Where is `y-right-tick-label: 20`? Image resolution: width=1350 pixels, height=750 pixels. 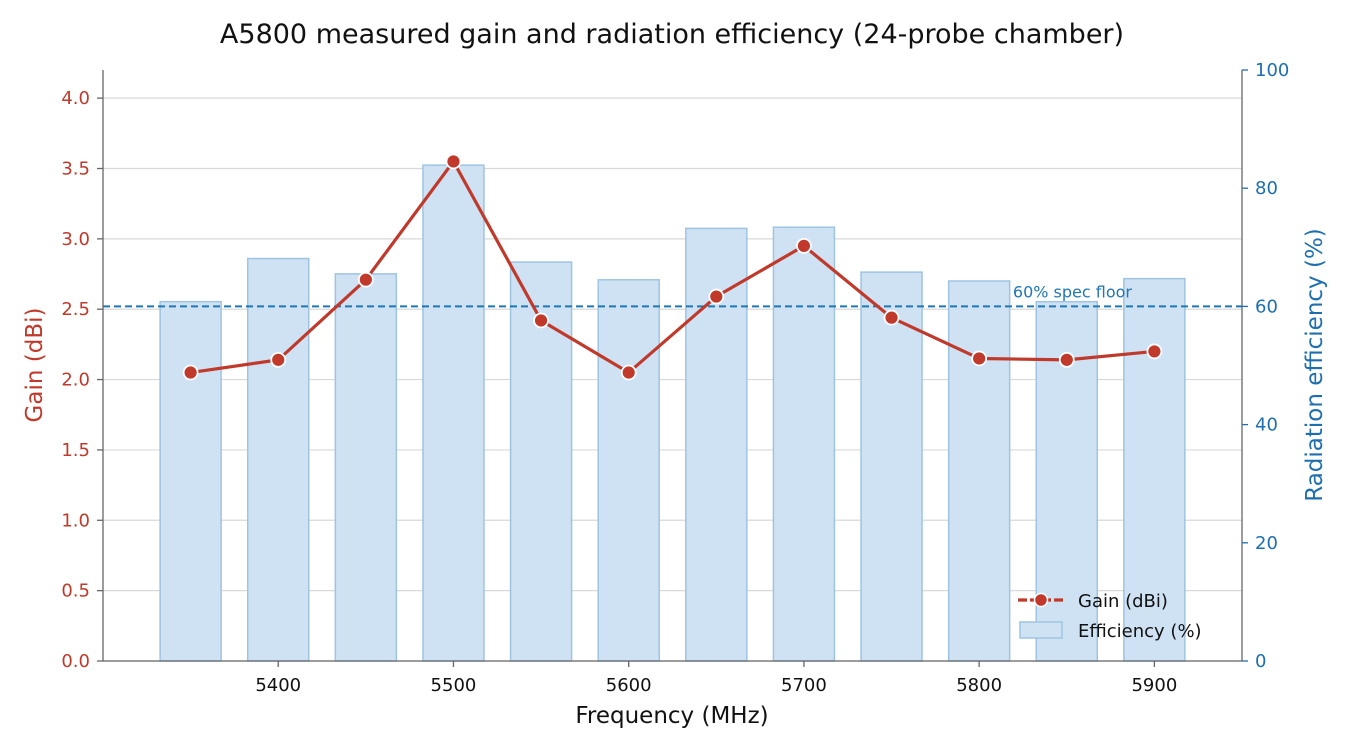
y-right-tick-label: 20 is located at coordinates (1266, 543).